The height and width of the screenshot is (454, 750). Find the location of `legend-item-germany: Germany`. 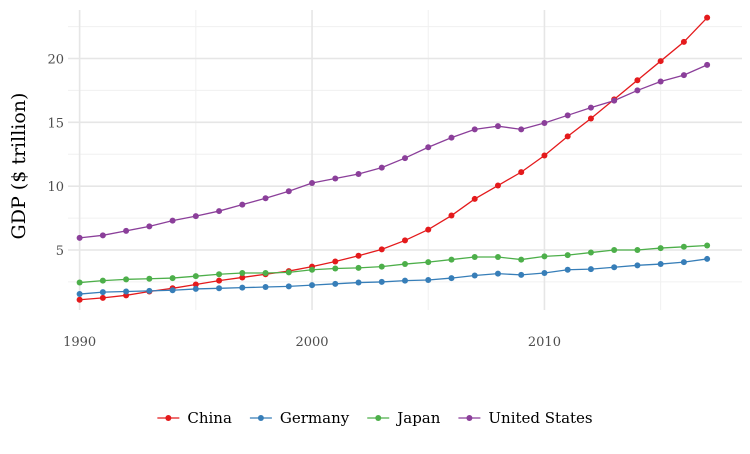

legend-item-germany: Germany is located at coordinates (299, 418).